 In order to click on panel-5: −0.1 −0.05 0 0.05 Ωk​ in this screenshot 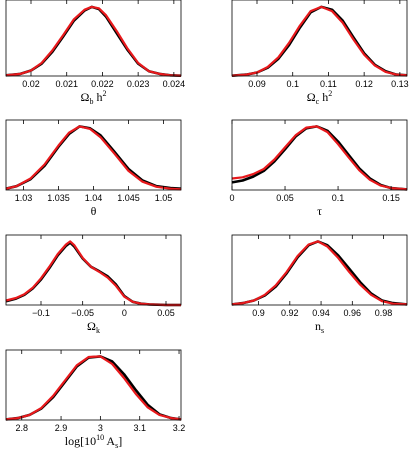, I will do `click(93, 284)`.